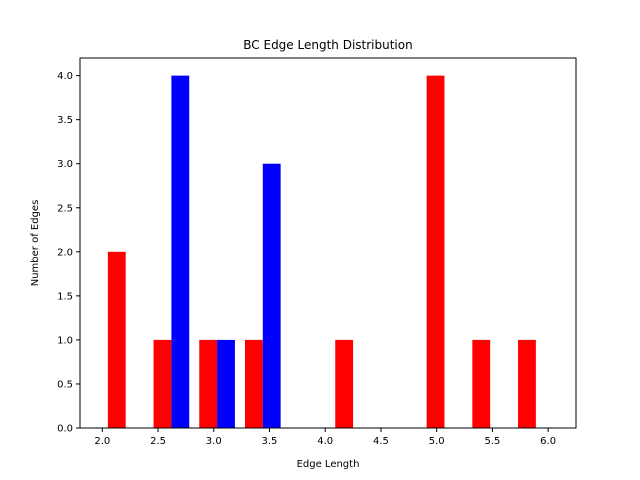 The image size is (640, 480). What do you see at coordinates (65, 164) in the screenshot?
I see `y-tick-label: 3.0` at bounding box center [65, 164].